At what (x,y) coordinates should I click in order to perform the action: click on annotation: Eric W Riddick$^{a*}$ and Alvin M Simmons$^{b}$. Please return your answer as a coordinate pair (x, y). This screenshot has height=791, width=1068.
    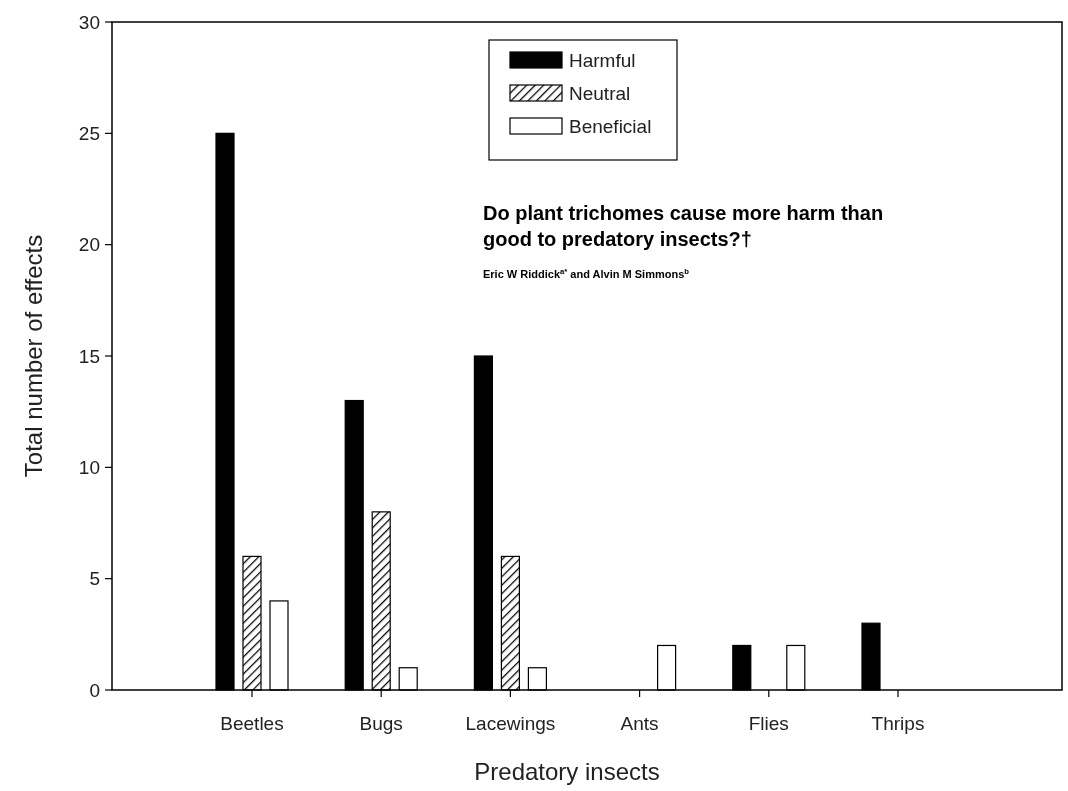
    Looking at the image, I should click on (586, 273).